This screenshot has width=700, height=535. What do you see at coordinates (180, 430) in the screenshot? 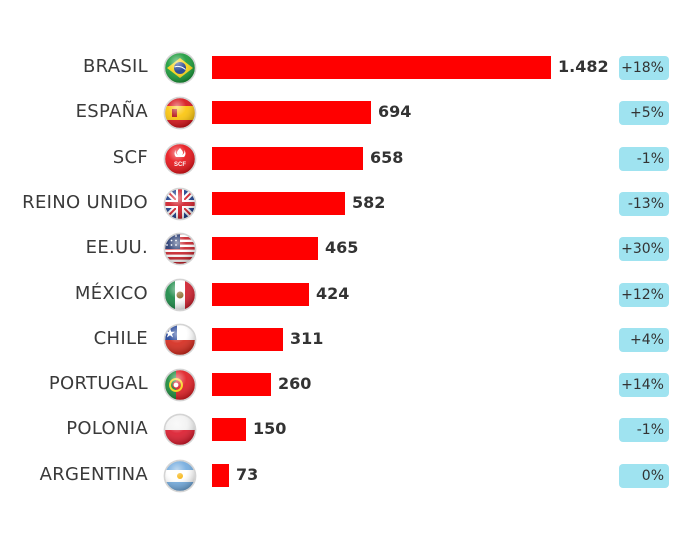
I see `poland-flag-icon` at bounding box center [180, 430].